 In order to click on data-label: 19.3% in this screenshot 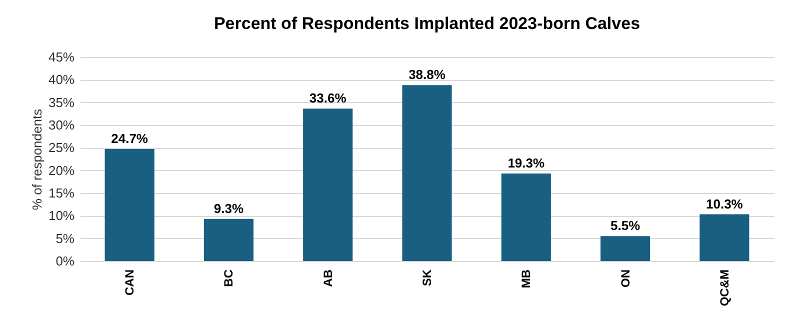, I will do `click(527, 163)`.